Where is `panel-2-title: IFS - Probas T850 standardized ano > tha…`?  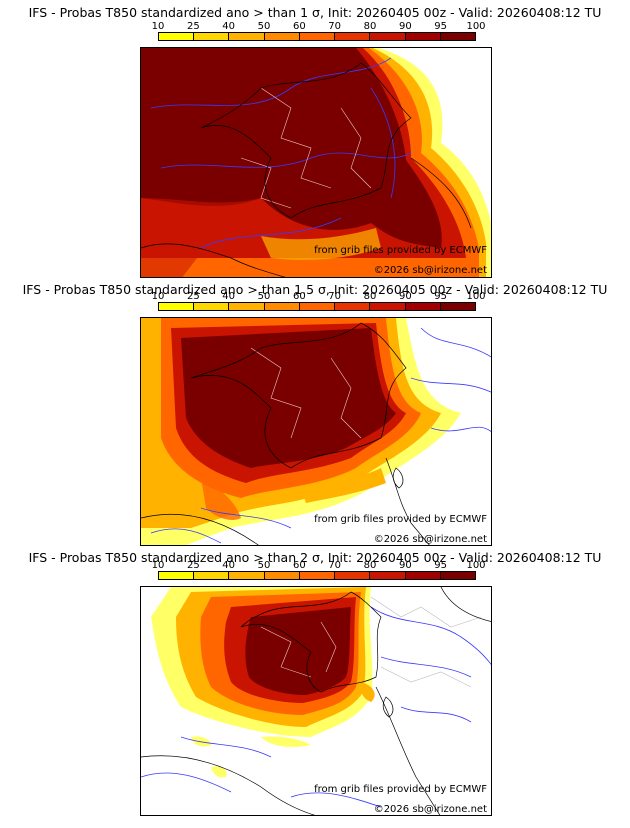 panel-2-title: IFS - Probas T850 standardized ano > tha… is located at coordinates (315, 289).